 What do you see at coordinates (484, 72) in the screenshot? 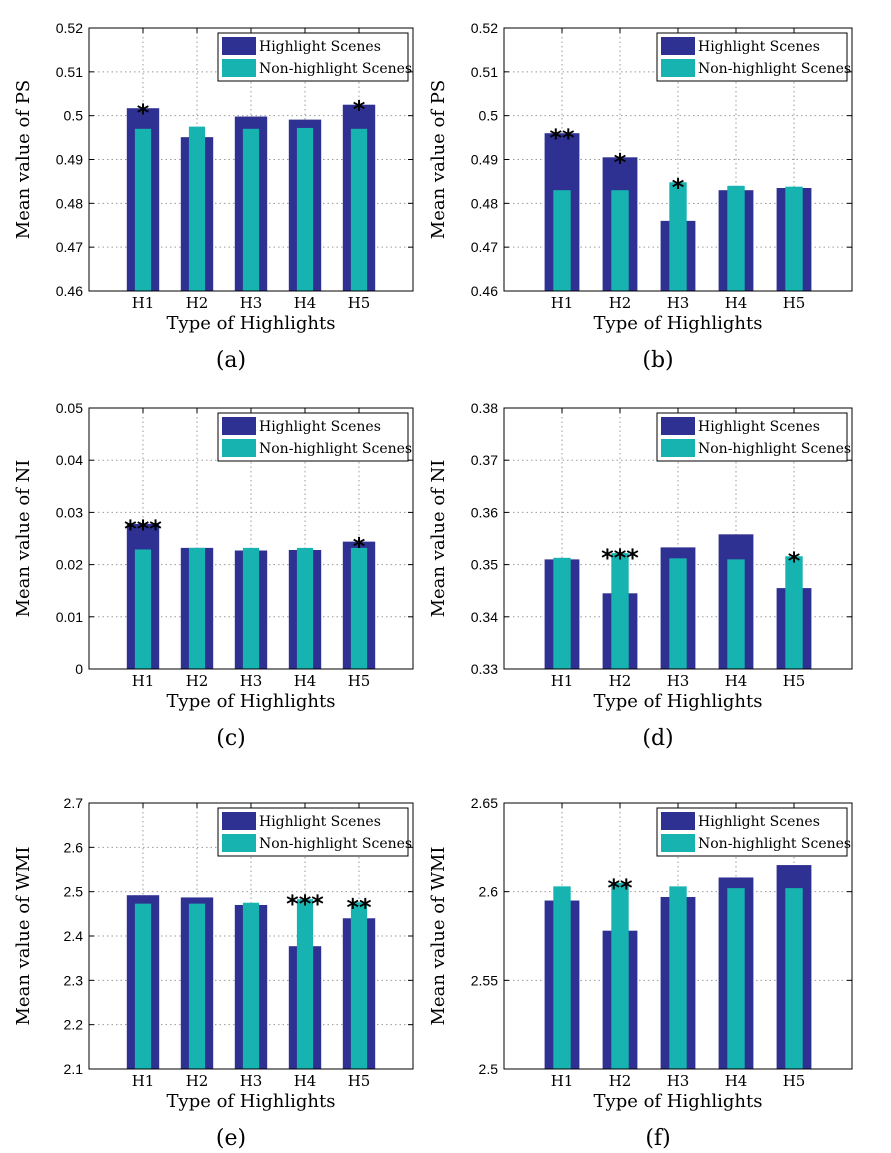
I see `y-tick-label: 0.51` at bounding box center [484, 72].